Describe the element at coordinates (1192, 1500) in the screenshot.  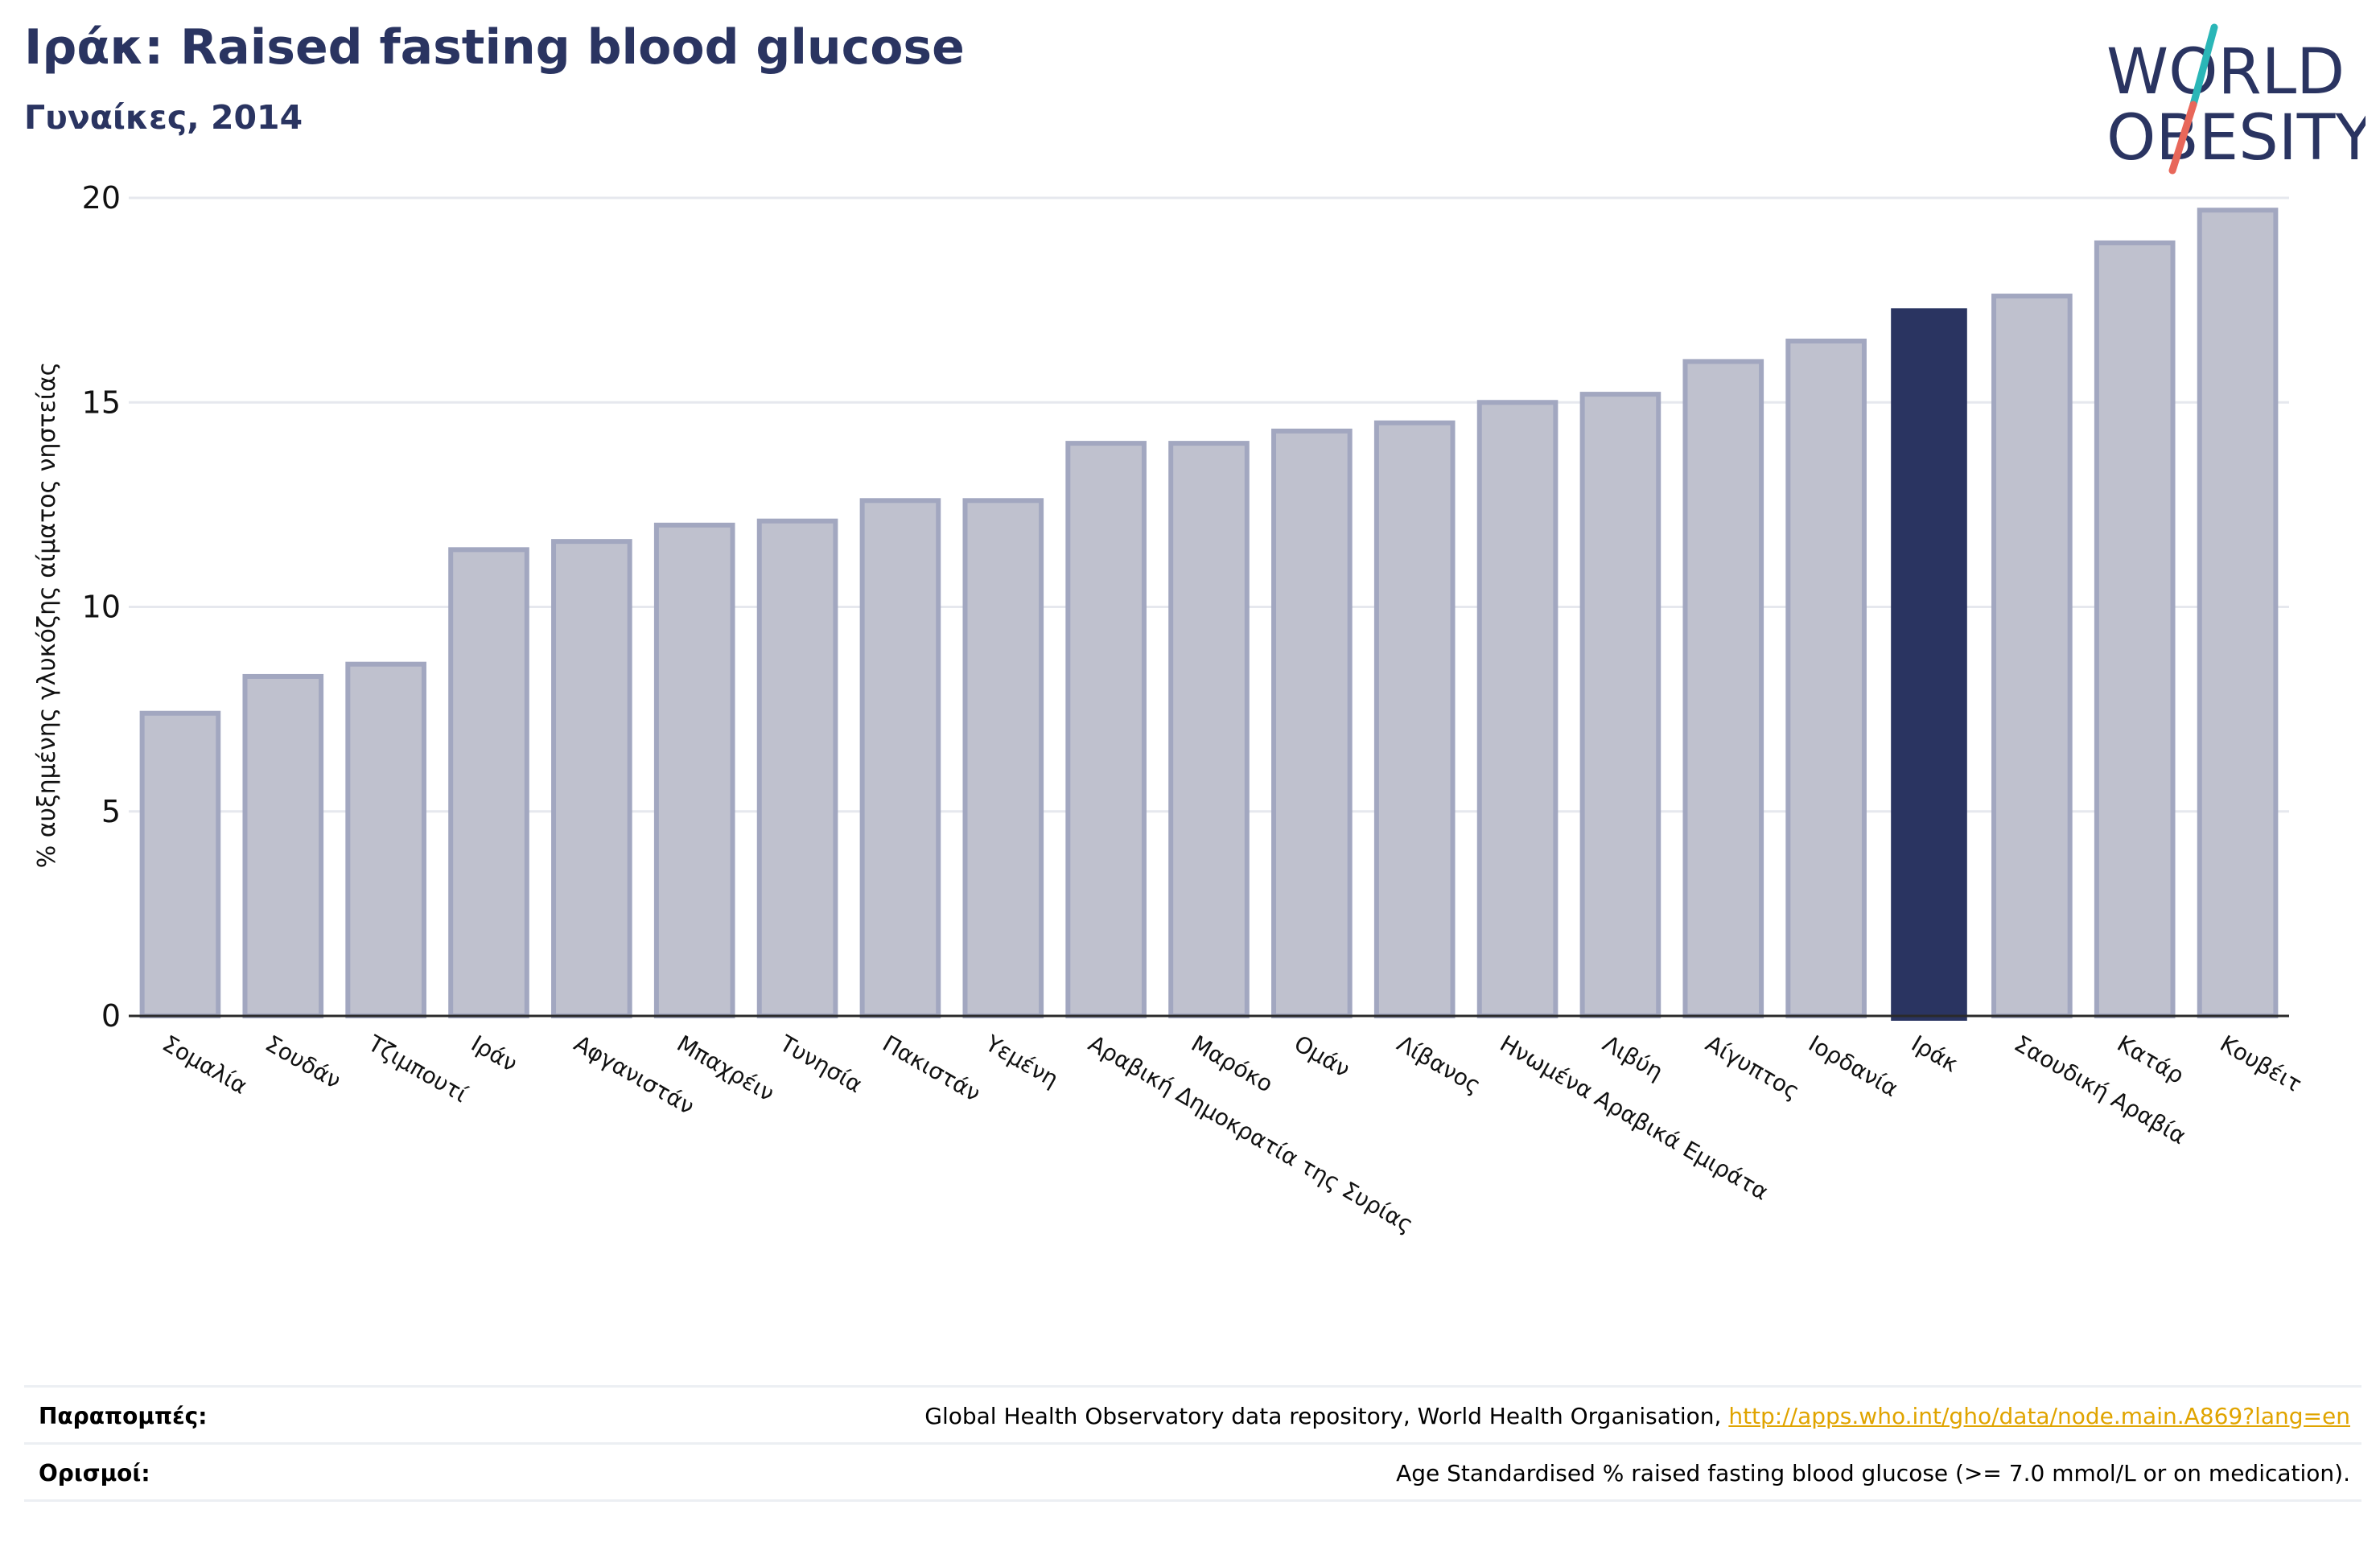
I see `references-divider` at that location.